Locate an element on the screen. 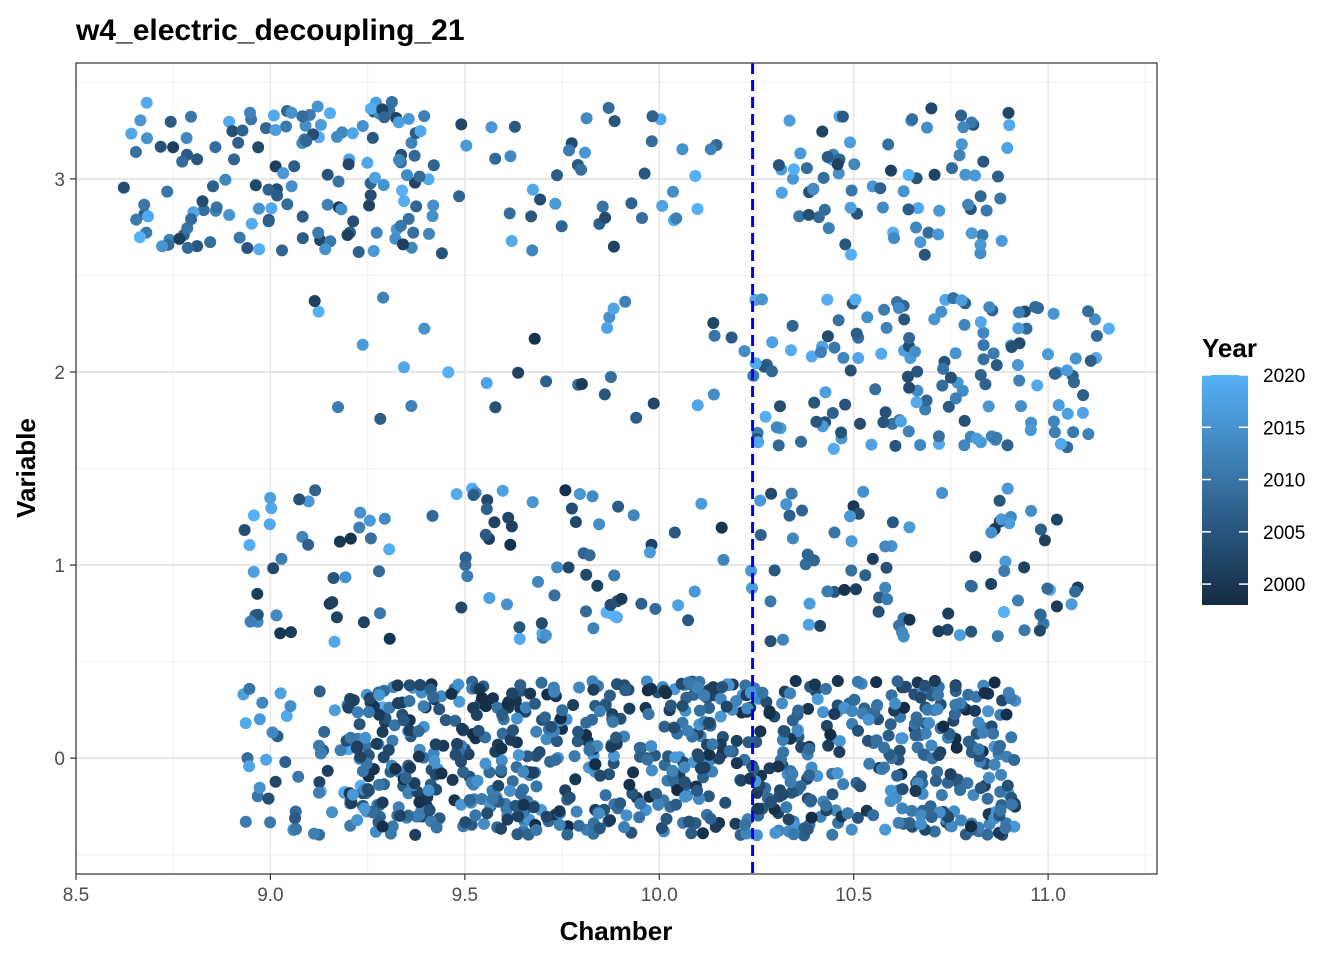  legend-label: 2005 is located at coordinates (1284, 533).